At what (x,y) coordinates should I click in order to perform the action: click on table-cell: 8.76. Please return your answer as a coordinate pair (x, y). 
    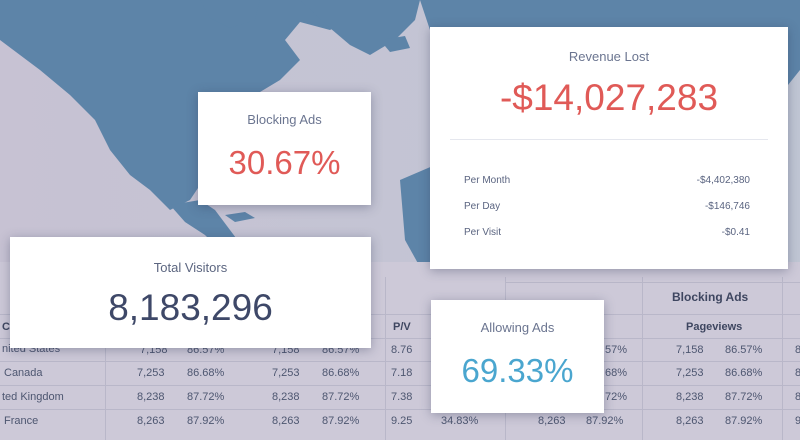
    Looking at the image, I should click on (402, 350).